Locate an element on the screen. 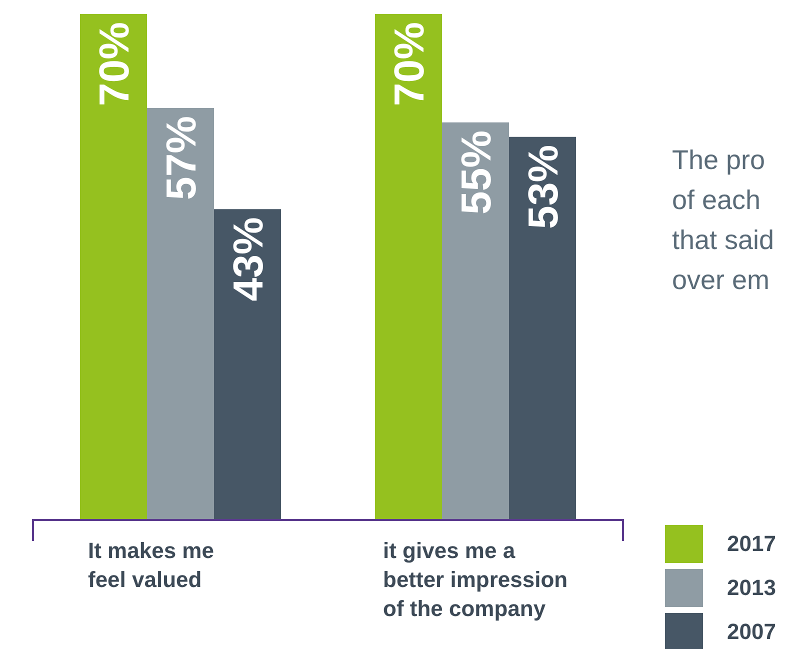  x-tick-label: it gives me a better impression of the company is located at coordinates (475, 579).